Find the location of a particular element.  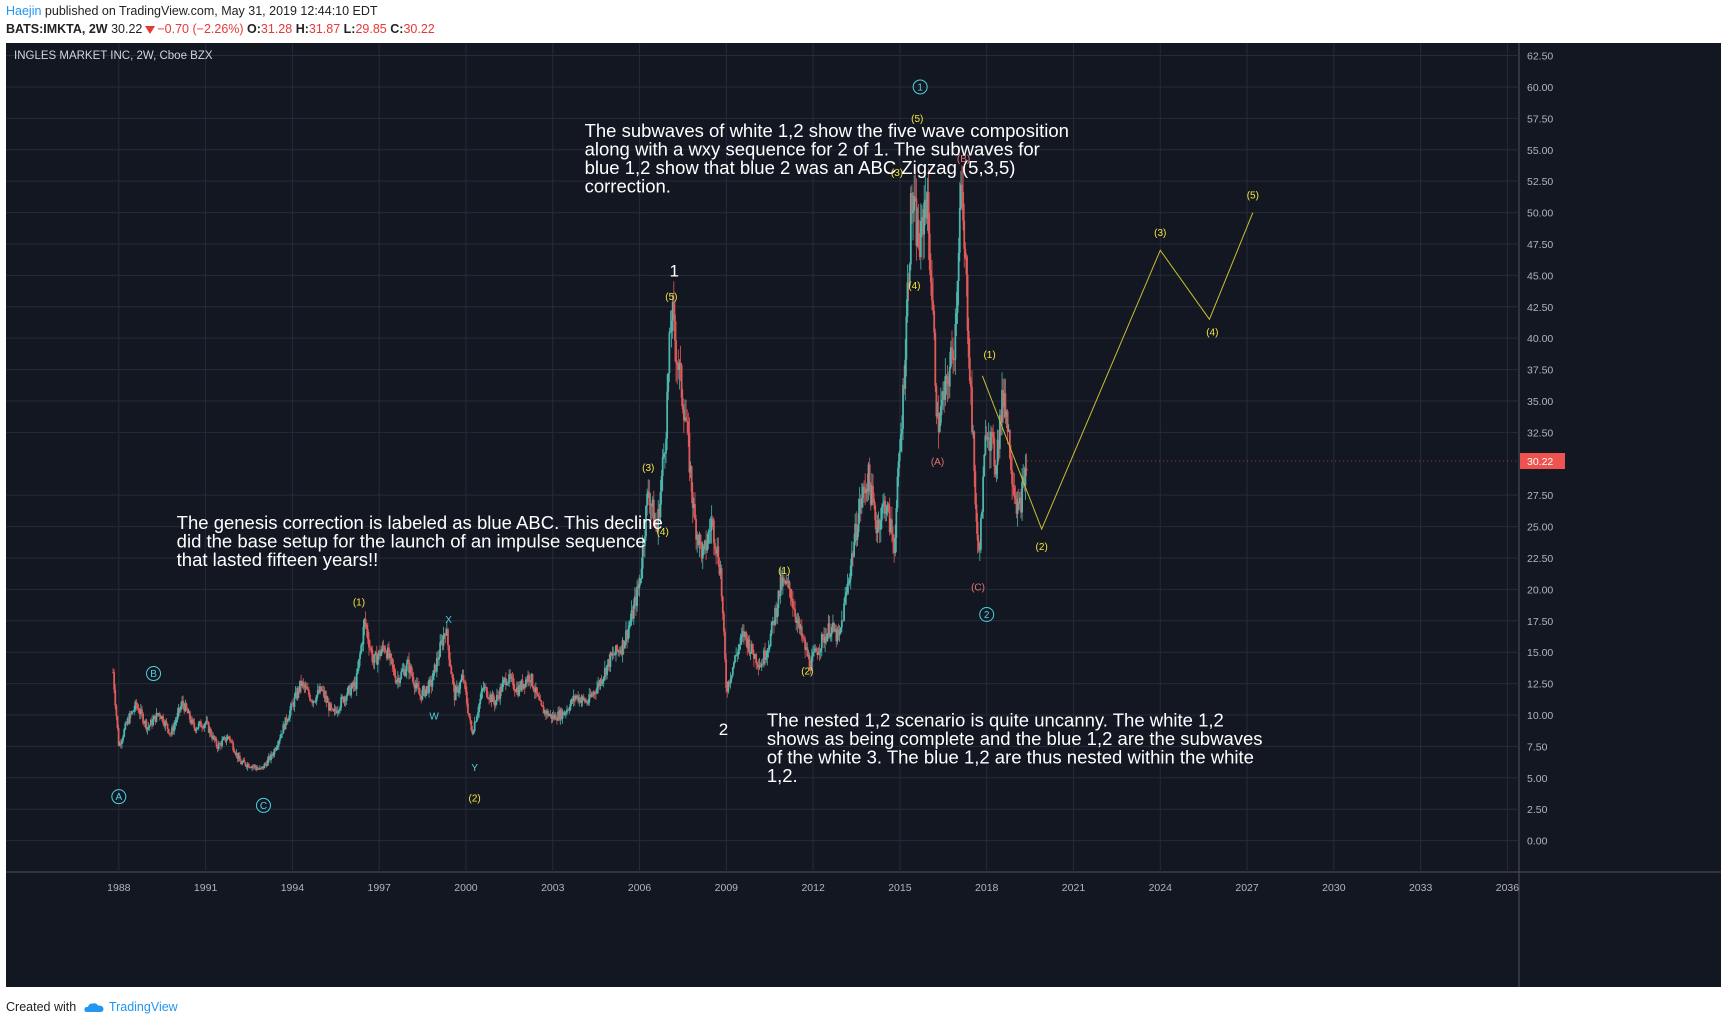

annotation-text: that lasted fifteen years!! is located at coordinates (278, 559).